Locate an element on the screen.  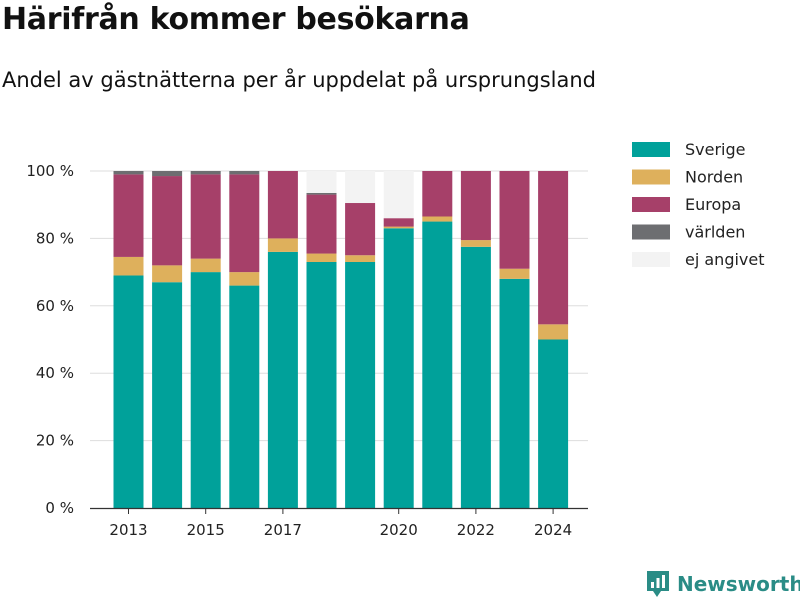
legend: Sverige Norden Europa världen ej angivet is located at coordinates (698, 204).